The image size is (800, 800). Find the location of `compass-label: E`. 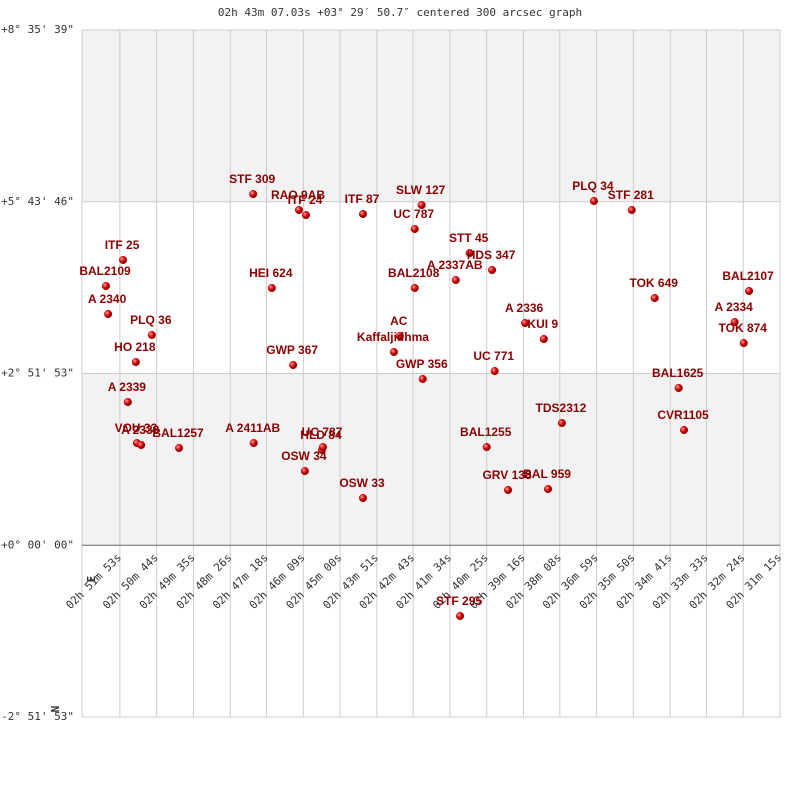

compass-label: E is located at coordinates (91, 579).